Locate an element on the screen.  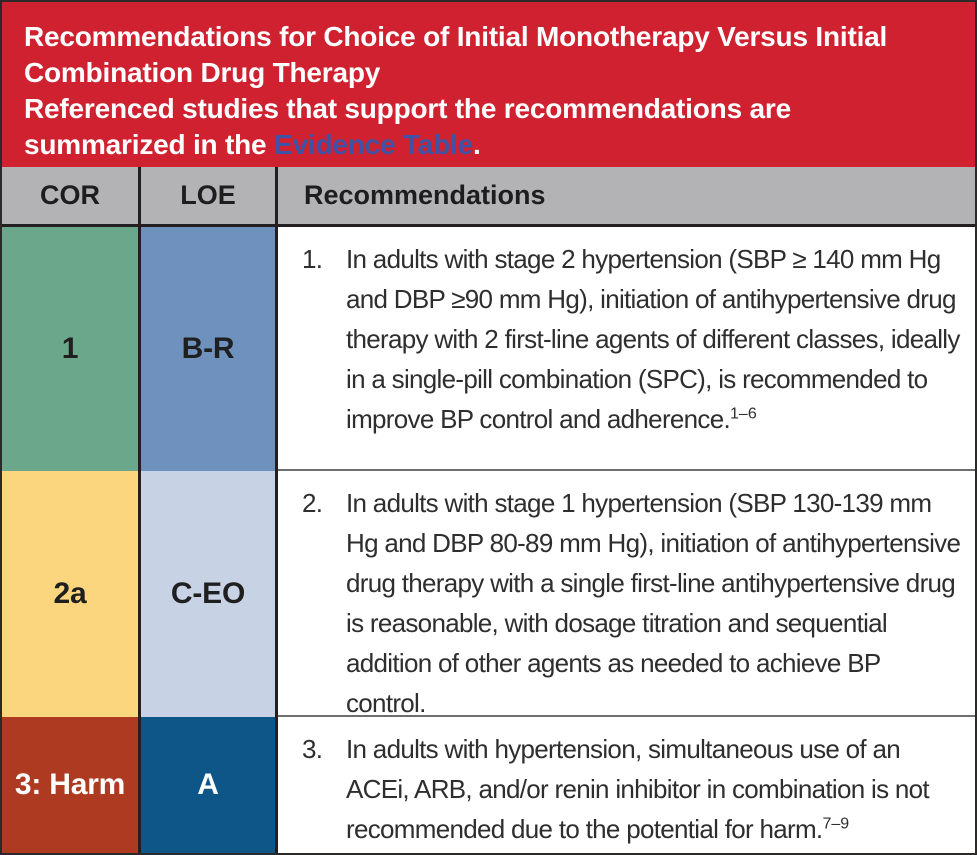
recommendation-number-3: 3. is located at coordinates (312, 749).